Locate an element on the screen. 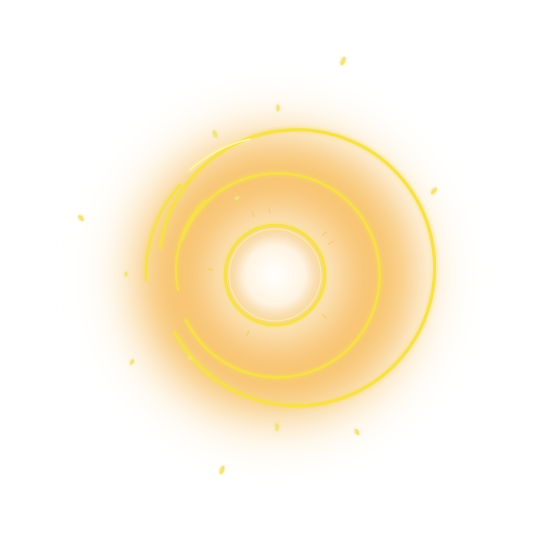  center-core-glow is located at coordinates (275, 275).